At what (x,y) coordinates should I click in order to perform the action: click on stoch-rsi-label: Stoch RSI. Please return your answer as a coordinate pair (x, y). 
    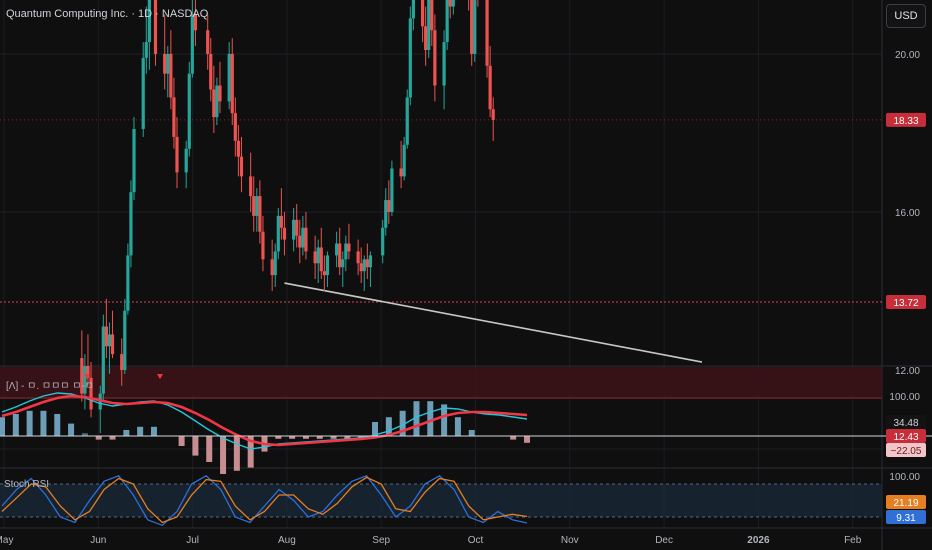
    Looking at the image, I should click on (27, 484).